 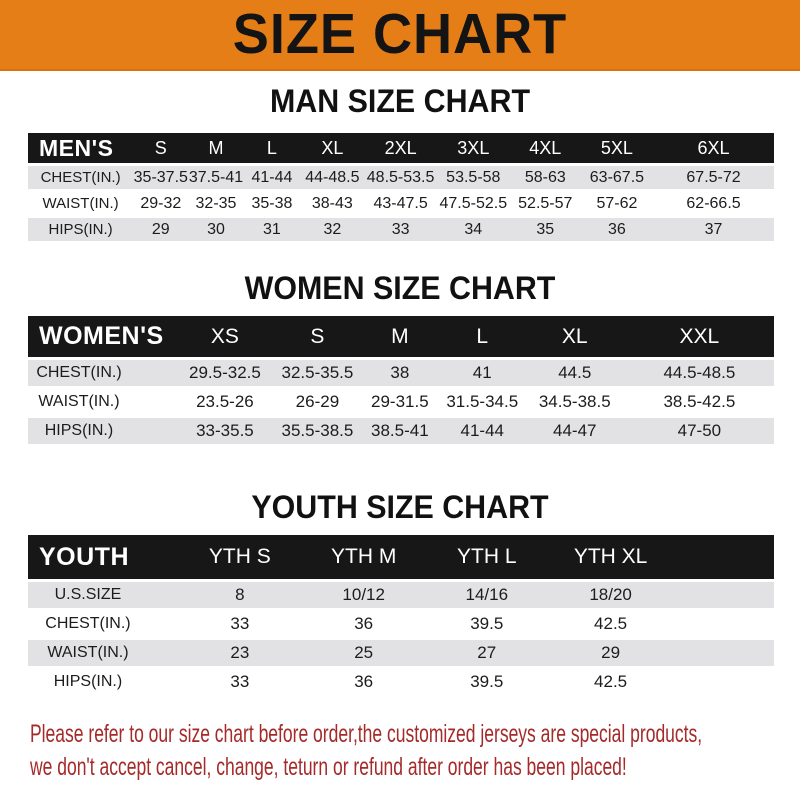 I want to click on value-cell: 14/16, so click(x=486, y=595).